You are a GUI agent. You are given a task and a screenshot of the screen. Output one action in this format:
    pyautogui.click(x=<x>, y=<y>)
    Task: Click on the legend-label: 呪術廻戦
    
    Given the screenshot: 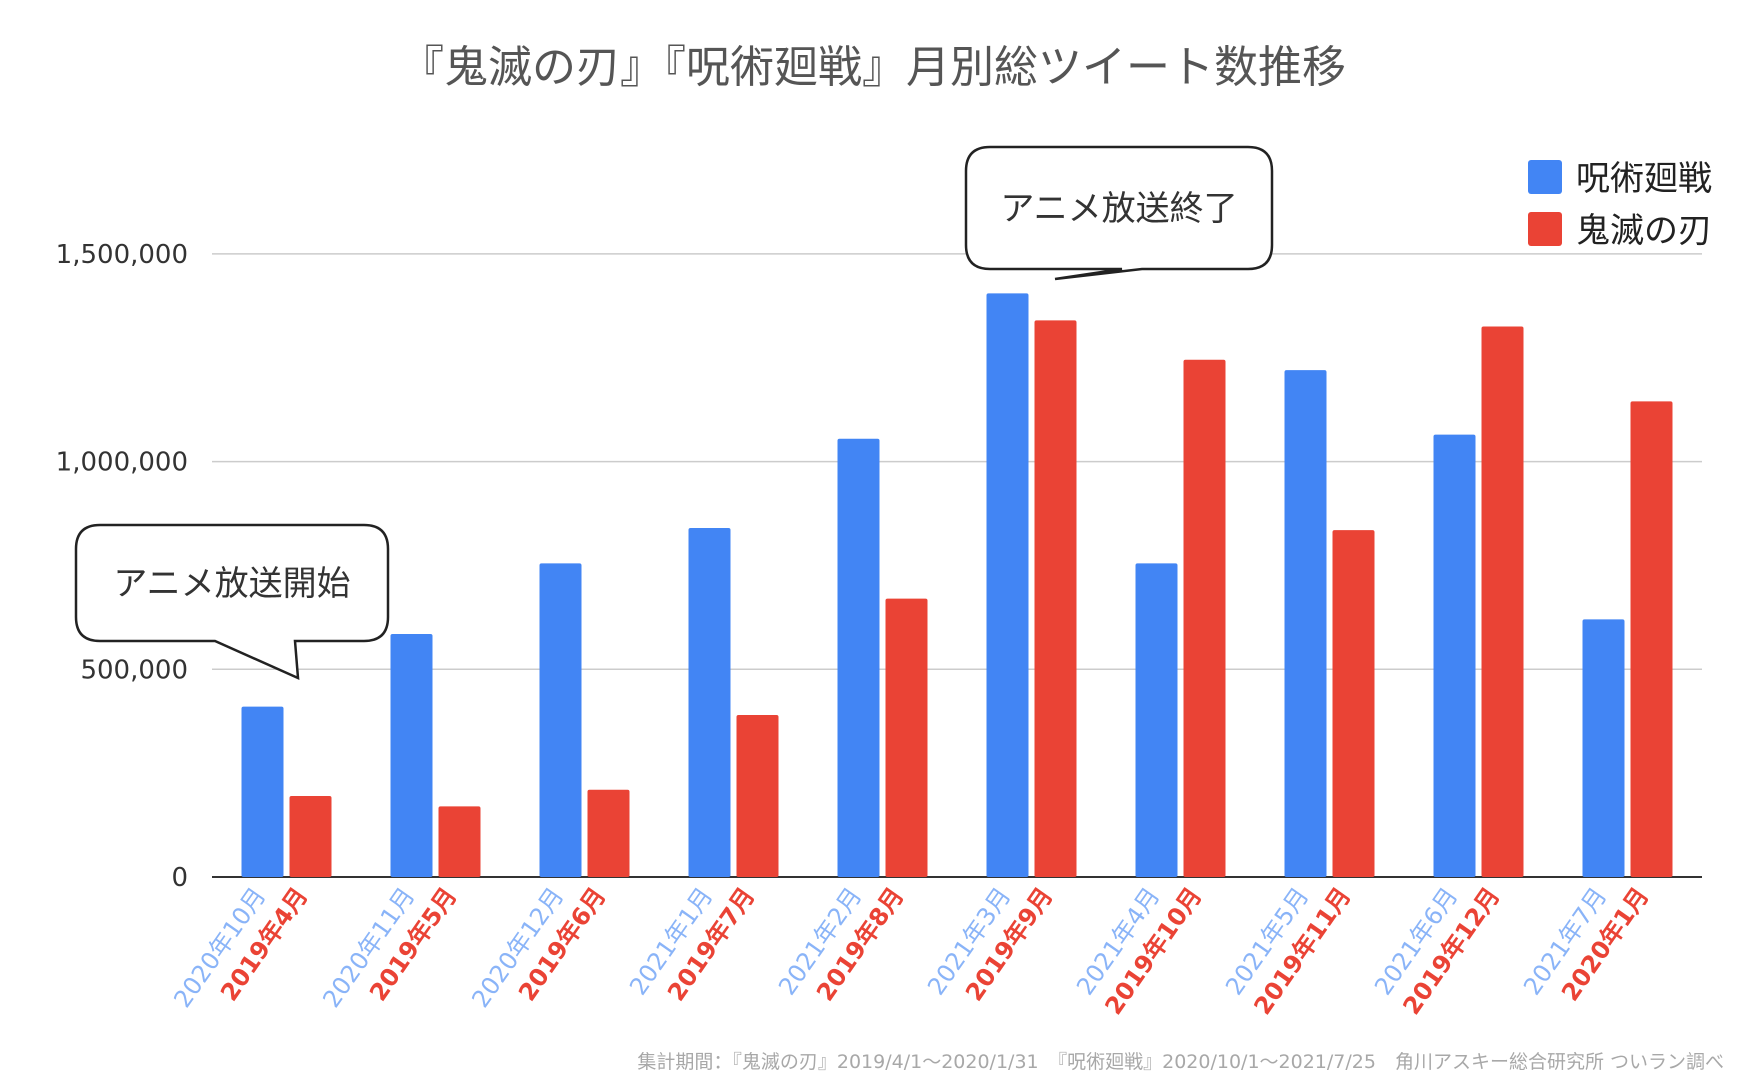 What is the action you would take?
    pyautogui.click(x=1644, y=179)
    